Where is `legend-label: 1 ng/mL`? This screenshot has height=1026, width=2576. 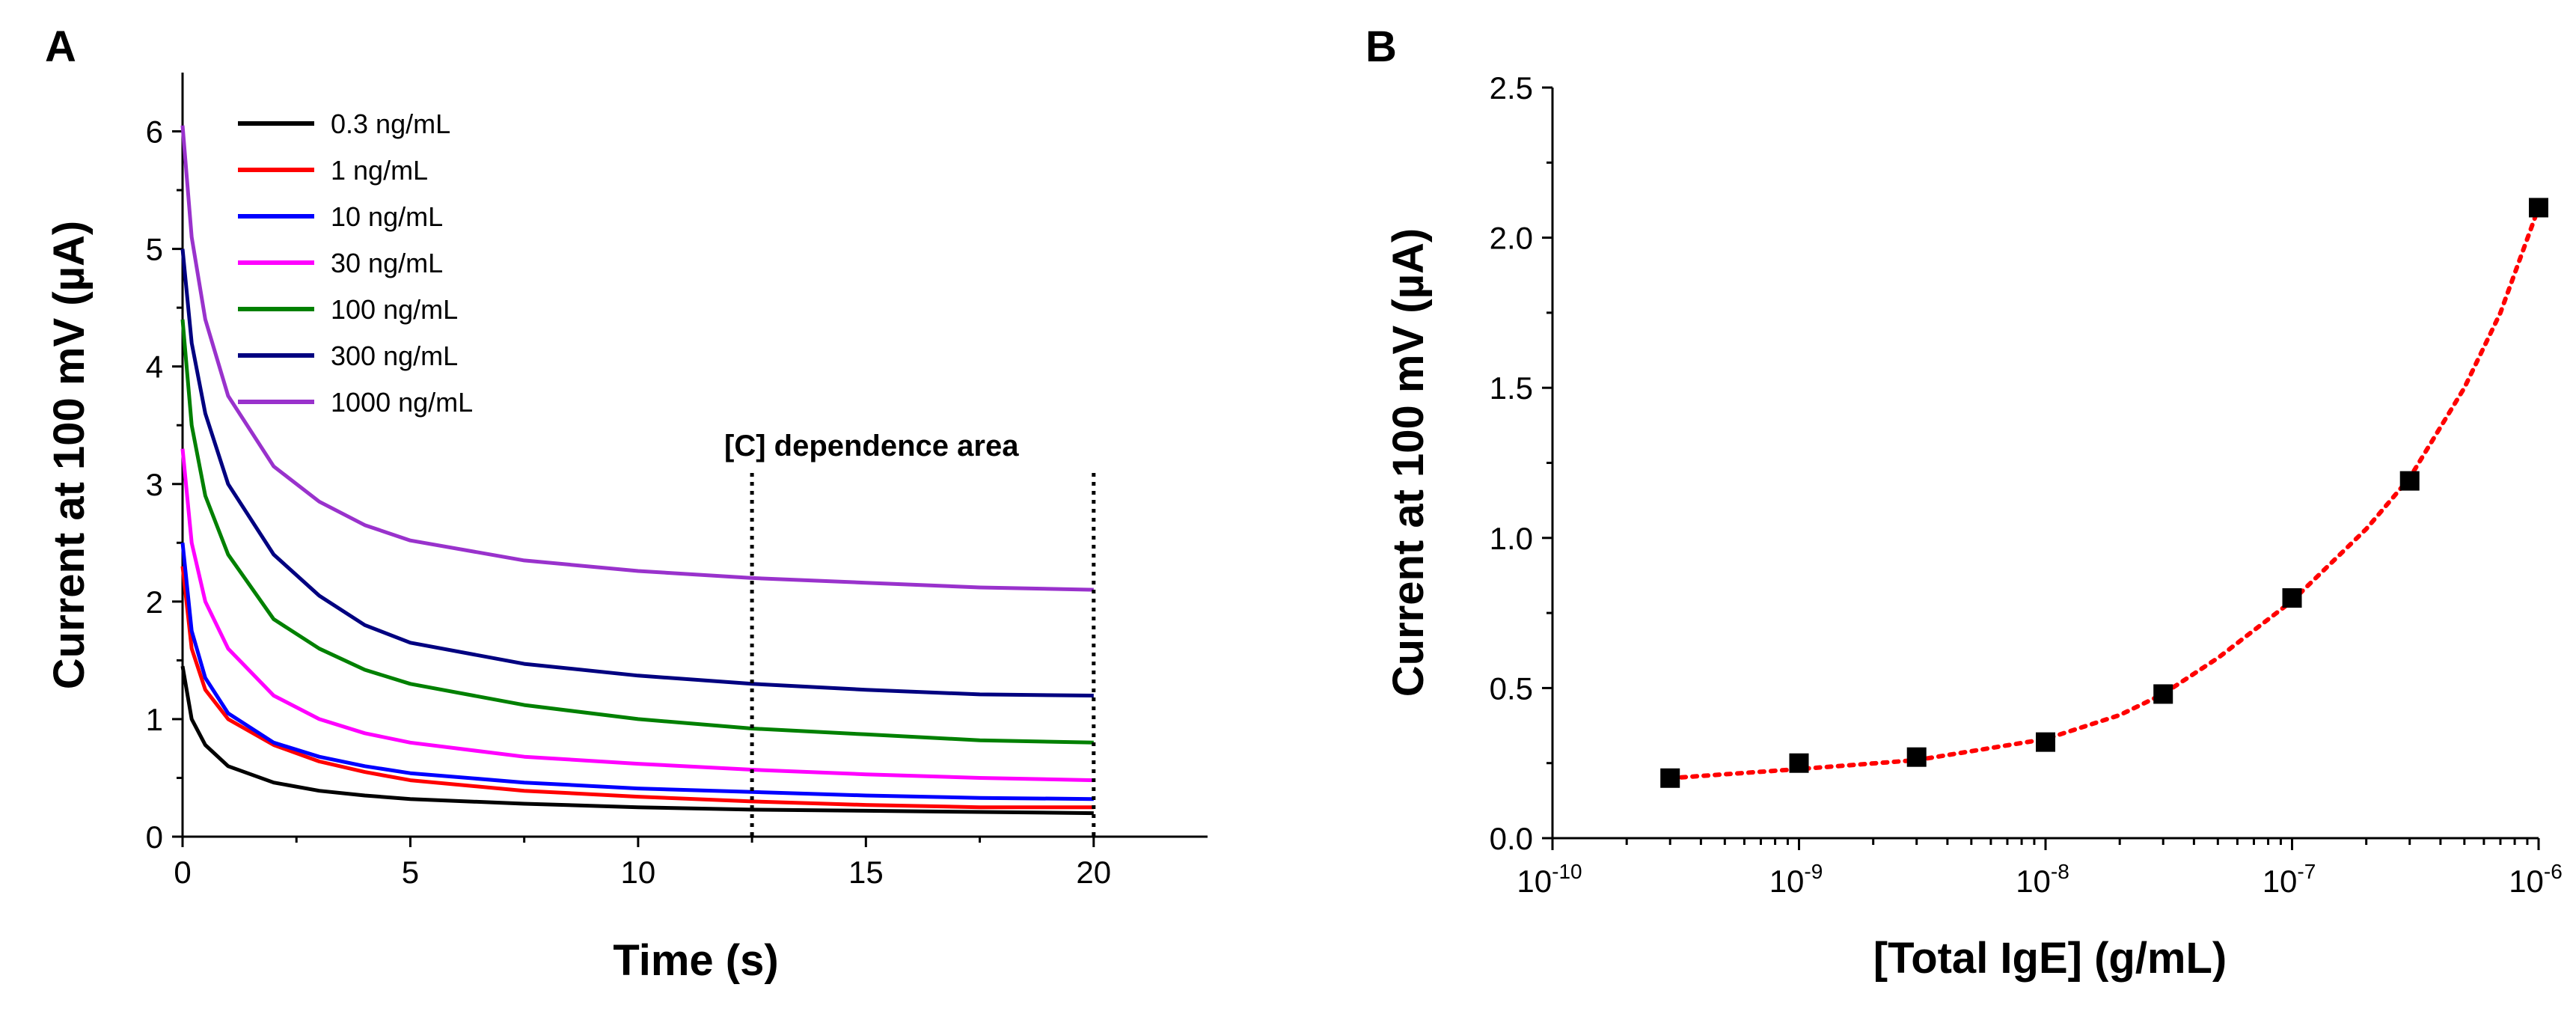 legend-label: 1 ng/mL is located at coordinates (380, 170).